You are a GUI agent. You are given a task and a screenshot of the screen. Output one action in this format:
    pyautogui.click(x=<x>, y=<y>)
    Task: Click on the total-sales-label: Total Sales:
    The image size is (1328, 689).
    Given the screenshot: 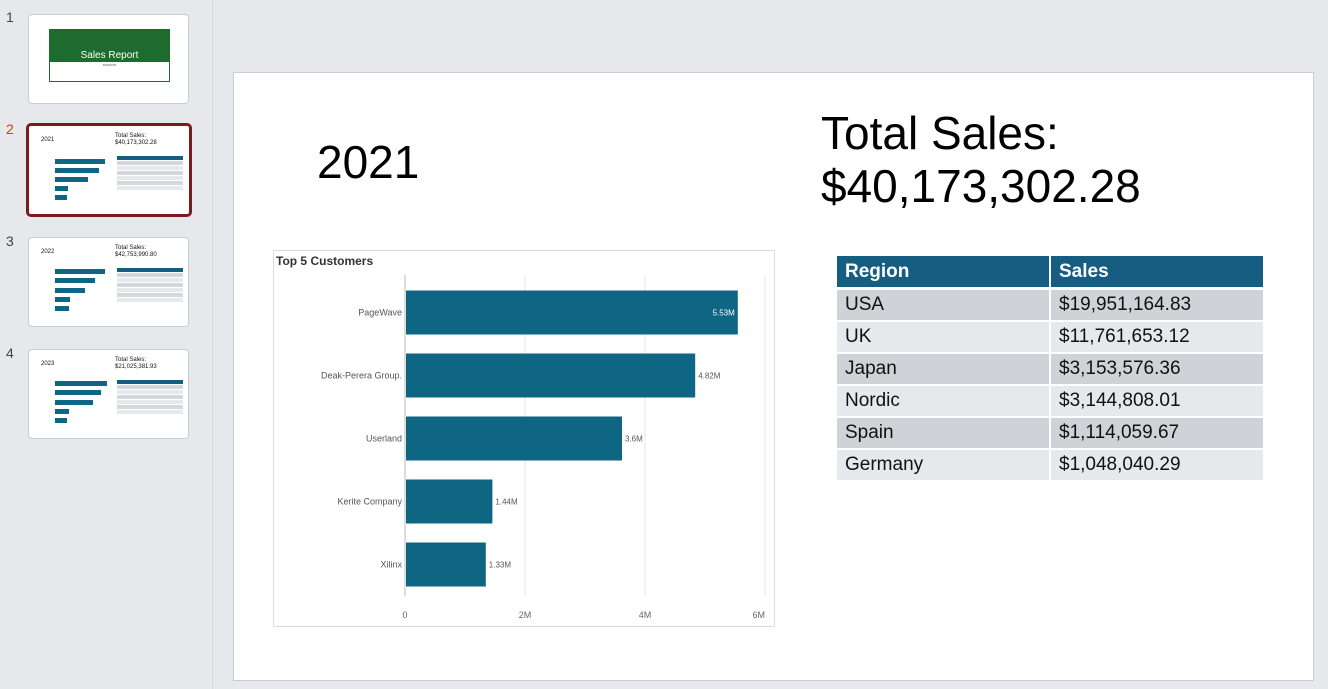 What is the action you would take?
    pyautogui.click(x=940, y=133)
    